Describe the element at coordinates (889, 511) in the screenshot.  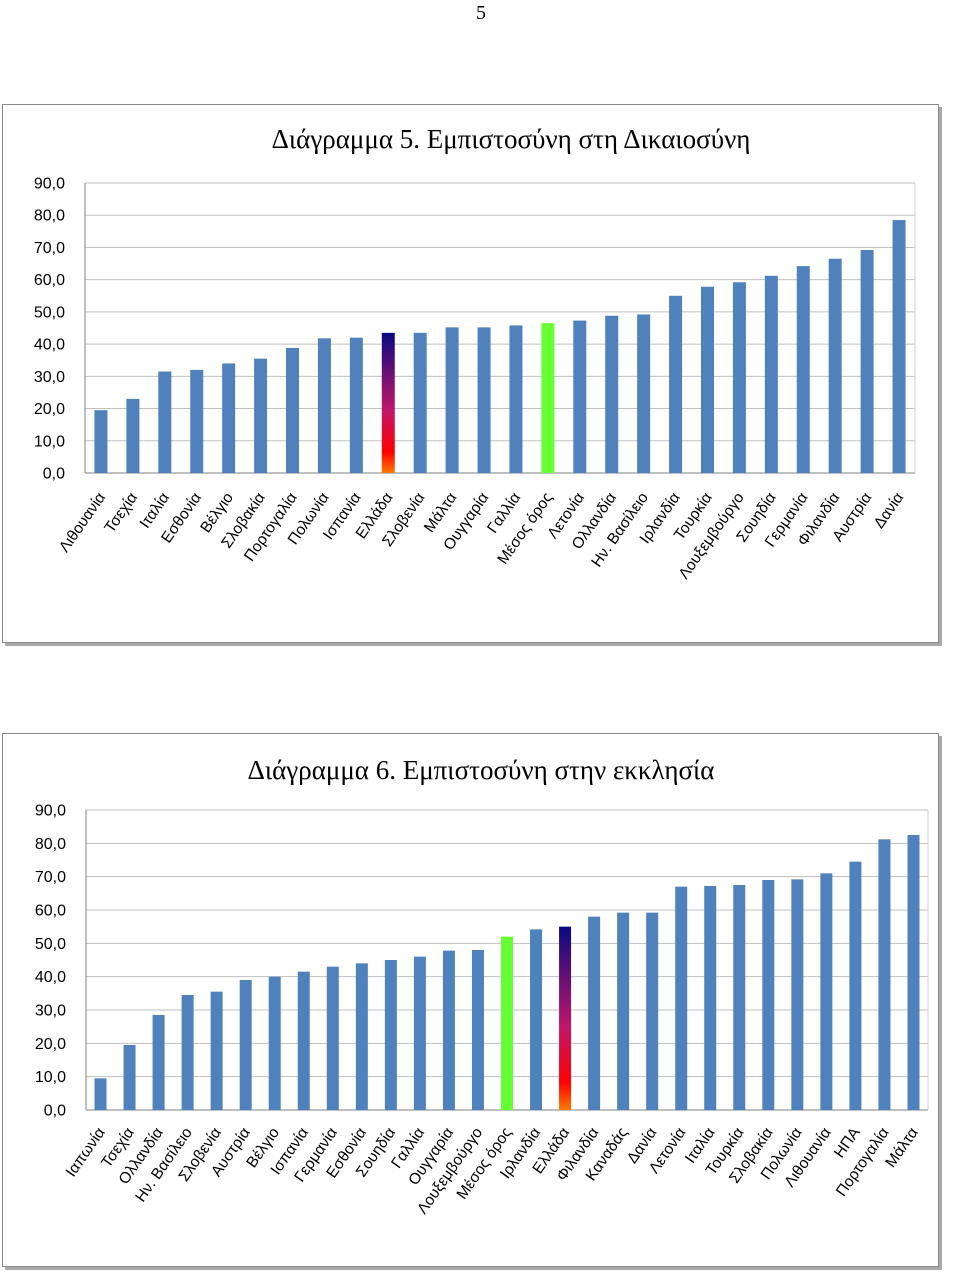
I see `x-tick-label: Δανία` at that location.